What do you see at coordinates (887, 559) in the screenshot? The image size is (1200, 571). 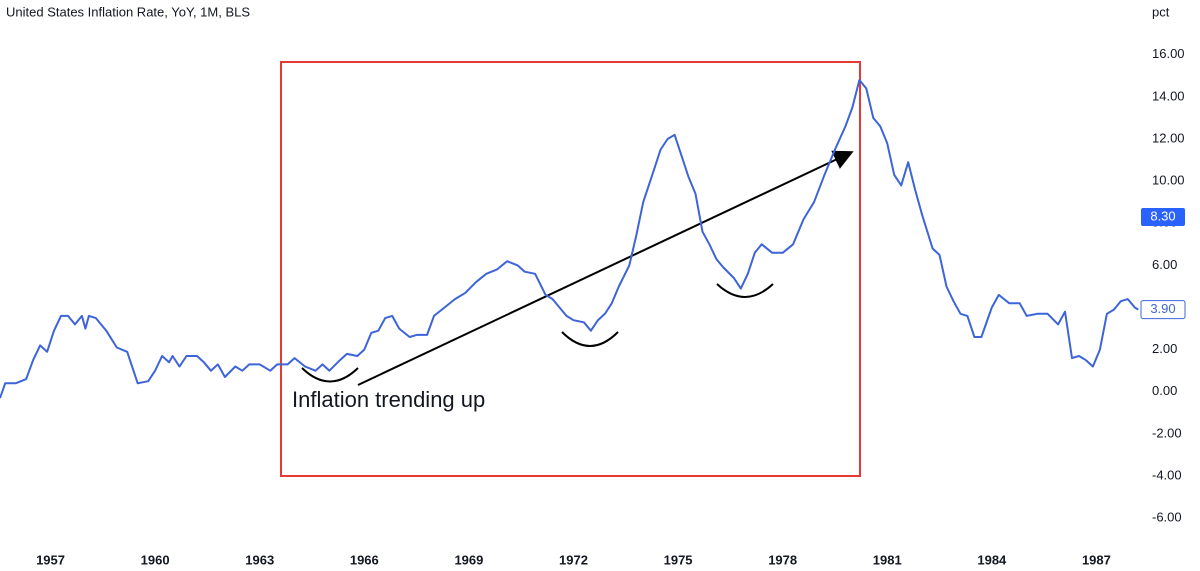 I see `x-tick-label: 1981` at bounding box center [887, 559].